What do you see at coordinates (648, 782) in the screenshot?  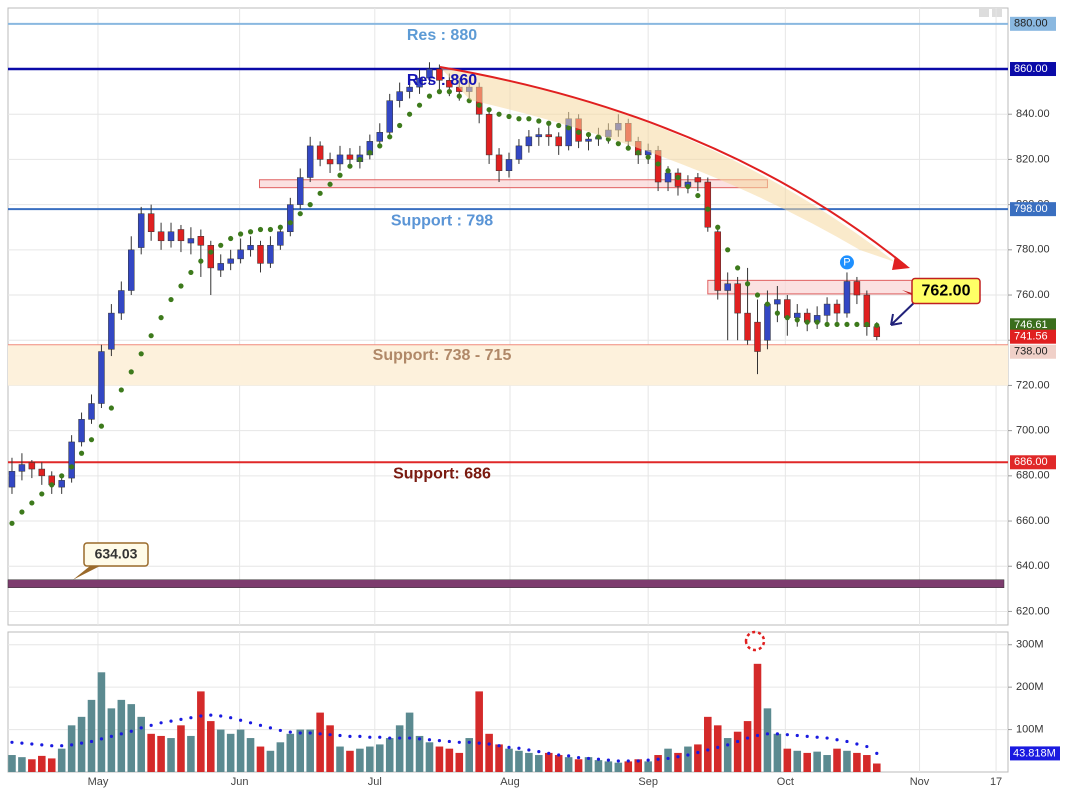 I see `x-tick-label: Sep` at bounding box center [648, 782].